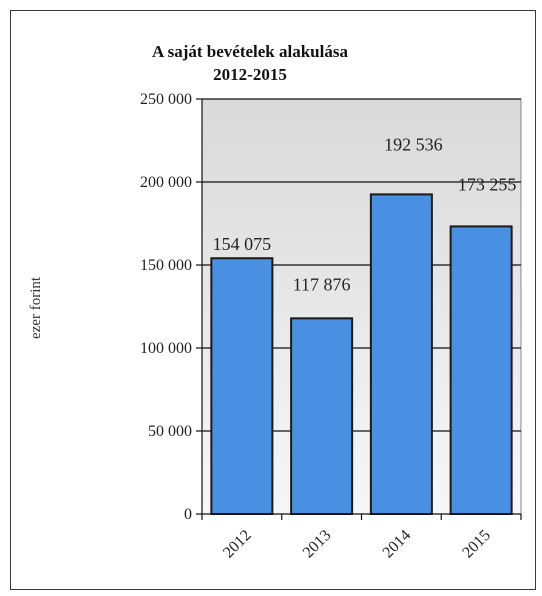 The height and width of the screenshot is (596, 542). Describe the element at coordinates (170, 431) in the screenshot. I see `y-tick-label: 50 000` at that location.